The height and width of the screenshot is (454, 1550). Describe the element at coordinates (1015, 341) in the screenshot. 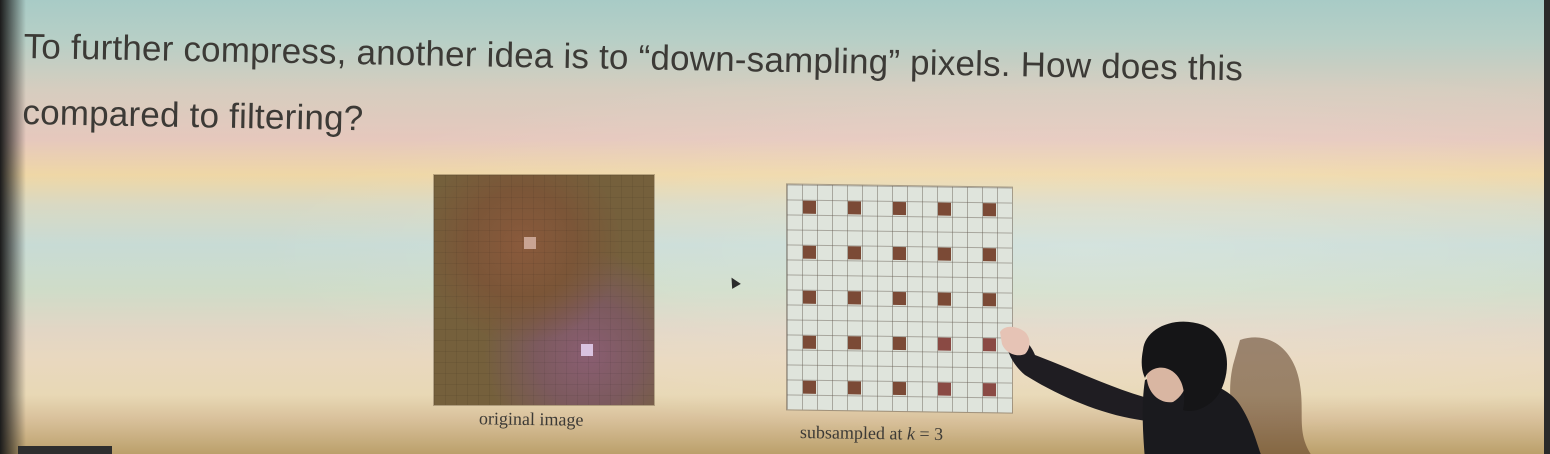

I see `presenter-hand` at that location.